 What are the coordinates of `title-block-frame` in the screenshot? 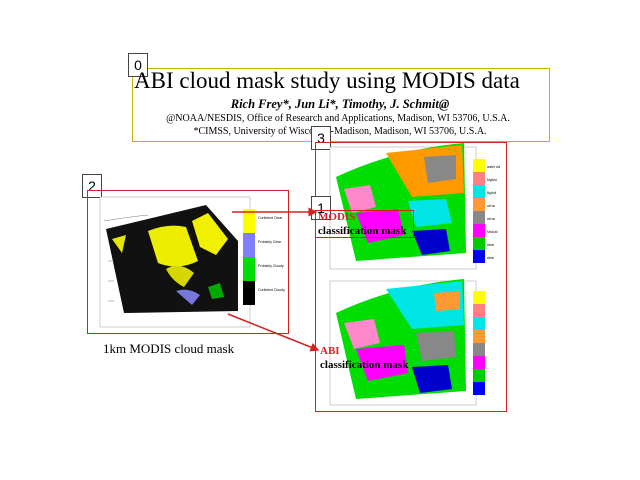 It's located at (341, 105).